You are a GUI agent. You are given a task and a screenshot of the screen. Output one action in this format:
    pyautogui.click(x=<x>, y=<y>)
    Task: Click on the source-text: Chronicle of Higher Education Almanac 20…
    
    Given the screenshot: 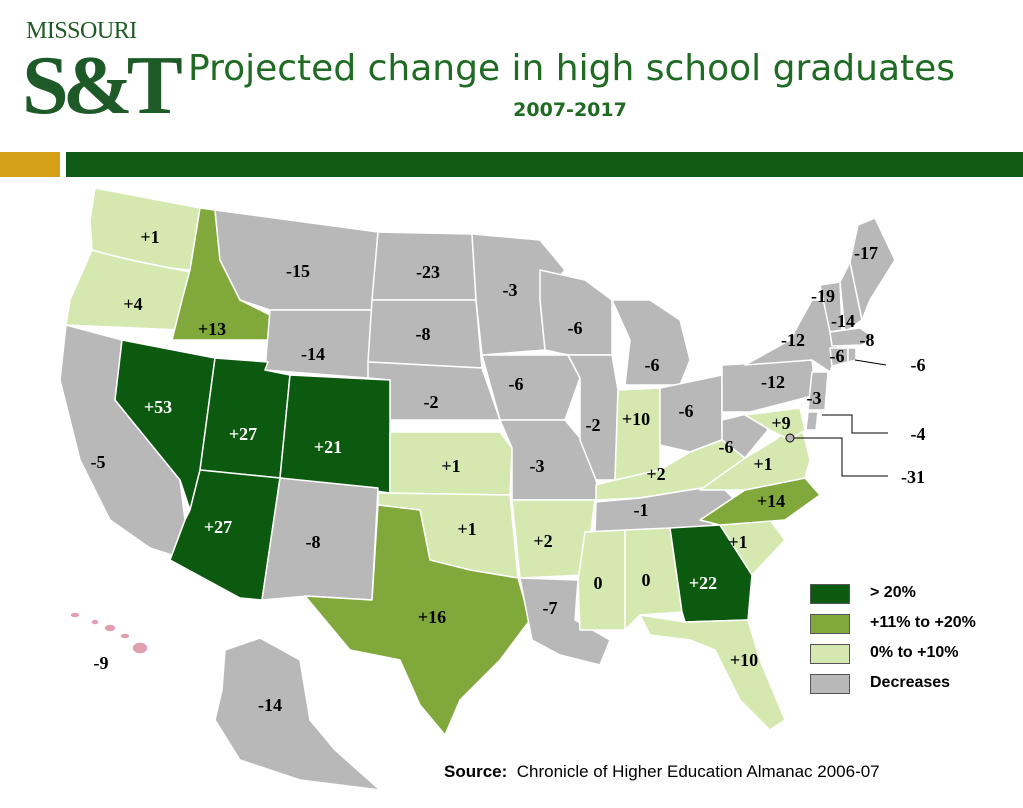 What is the action you would take?
    pyautogui.click(x=698, y=771)
    